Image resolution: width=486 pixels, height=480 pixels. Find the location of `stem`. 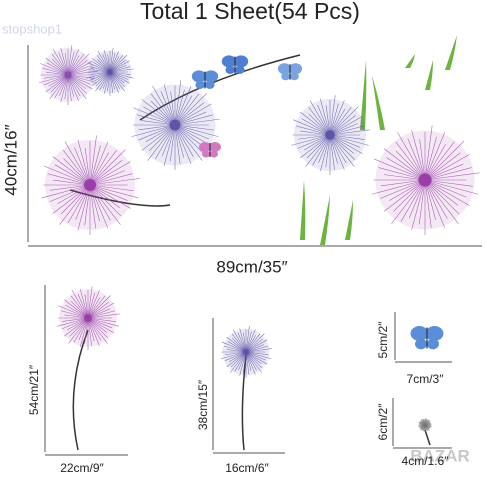

stem is located at coordinates (427, 437).